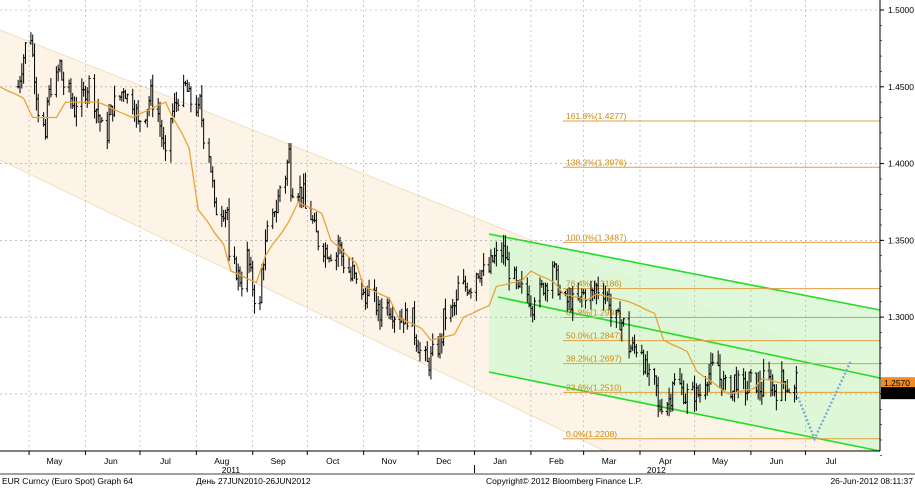 The width and height of the screenshot is (915, 488). Describe the element at coordinates (444, 461) in the screenshot. I see `x-axis-month-label: Dec` at that location.